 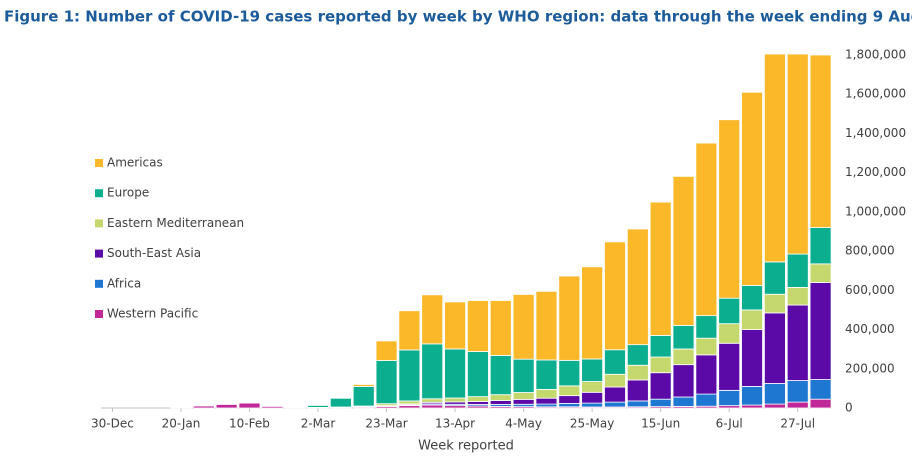 I want to click on y-tick-label: 1,000,000, so click(x=875, y=211).